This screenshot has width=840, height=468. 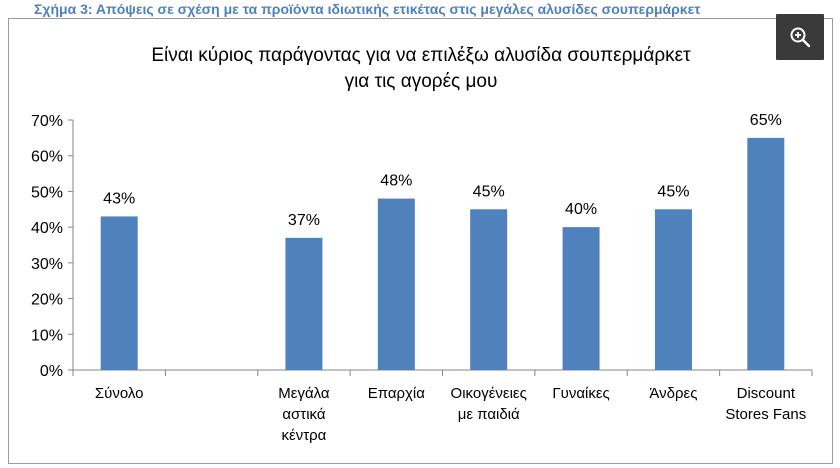 I want to click on zoom-button, so click(x=800, y=37).